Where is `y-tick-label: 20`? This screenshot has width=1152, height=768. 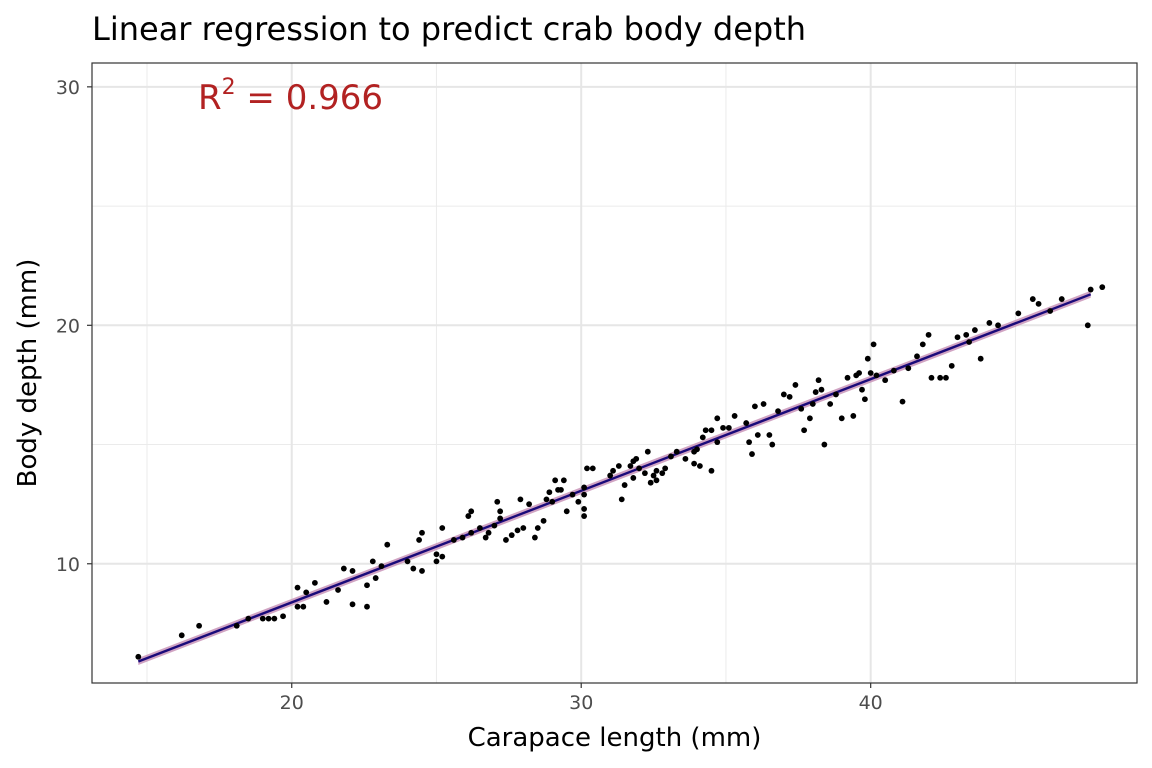 y-tick-label: 20 is located at coordinates (68, 326).